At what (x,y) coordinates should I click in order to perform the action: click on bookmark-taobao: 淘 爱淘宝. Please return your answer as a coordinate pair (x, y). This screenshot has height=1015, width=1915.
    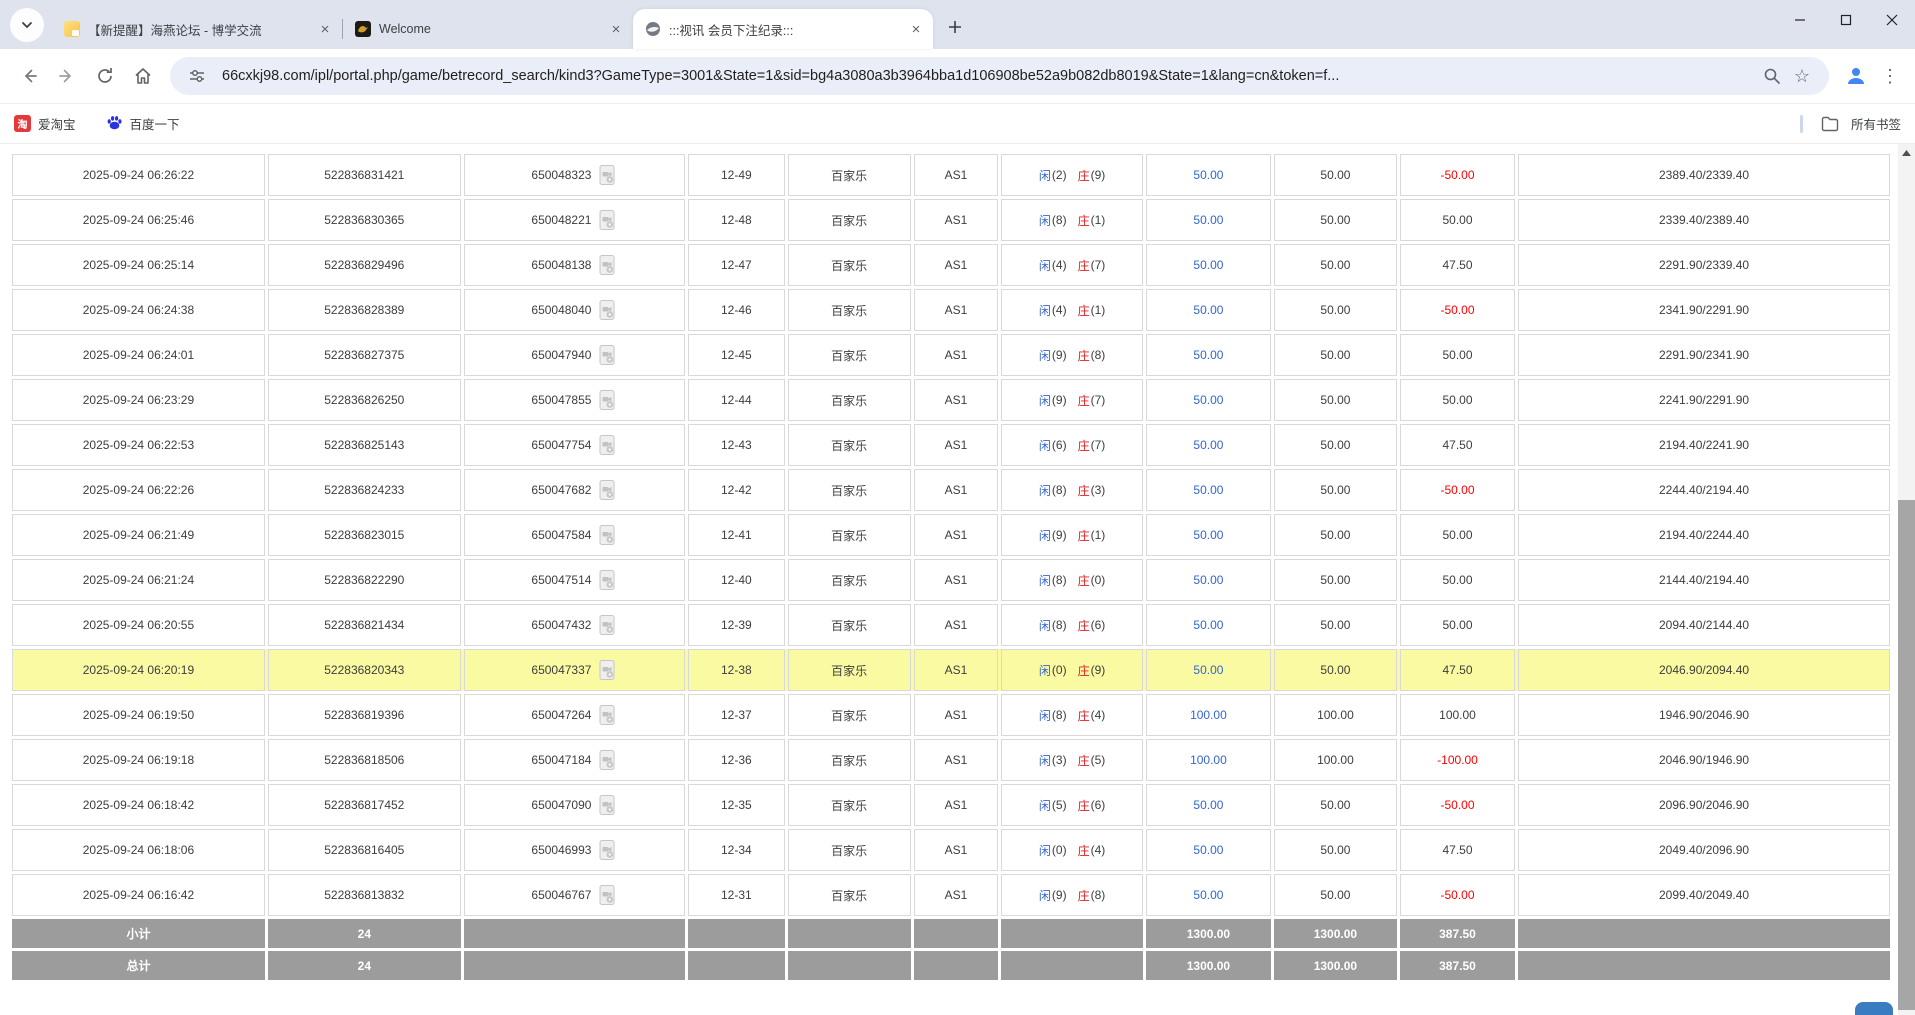
    Looking at the image, I should click on (45, 123).